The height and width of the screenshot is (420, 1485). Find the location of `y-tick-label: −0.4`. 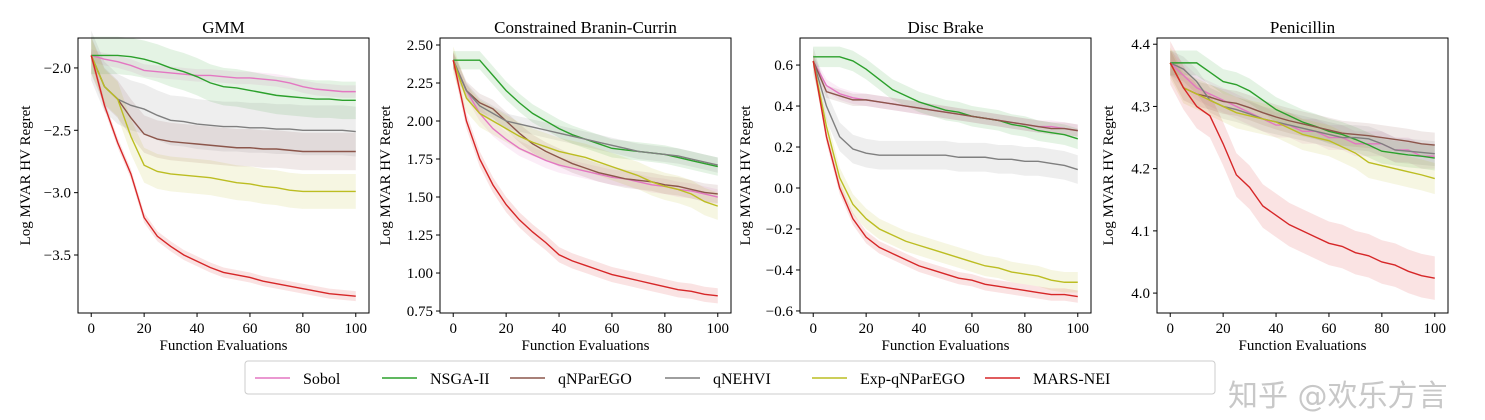

y-tick-label: −0.4 is located at coordinates (780, 271).